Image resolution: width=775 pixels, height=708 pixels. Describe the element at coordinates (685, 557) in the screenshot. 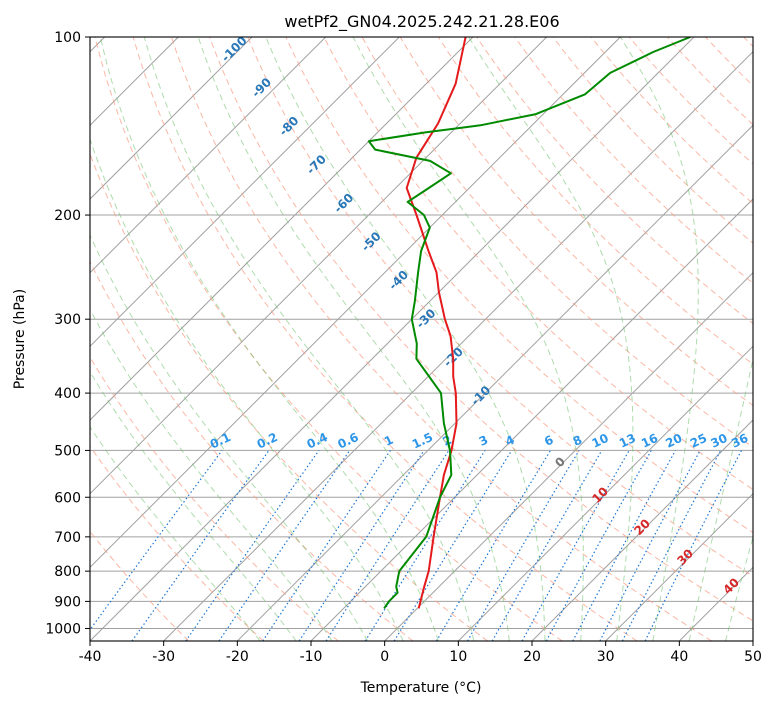

I see `moist-adiabat-label: 30` at that location.